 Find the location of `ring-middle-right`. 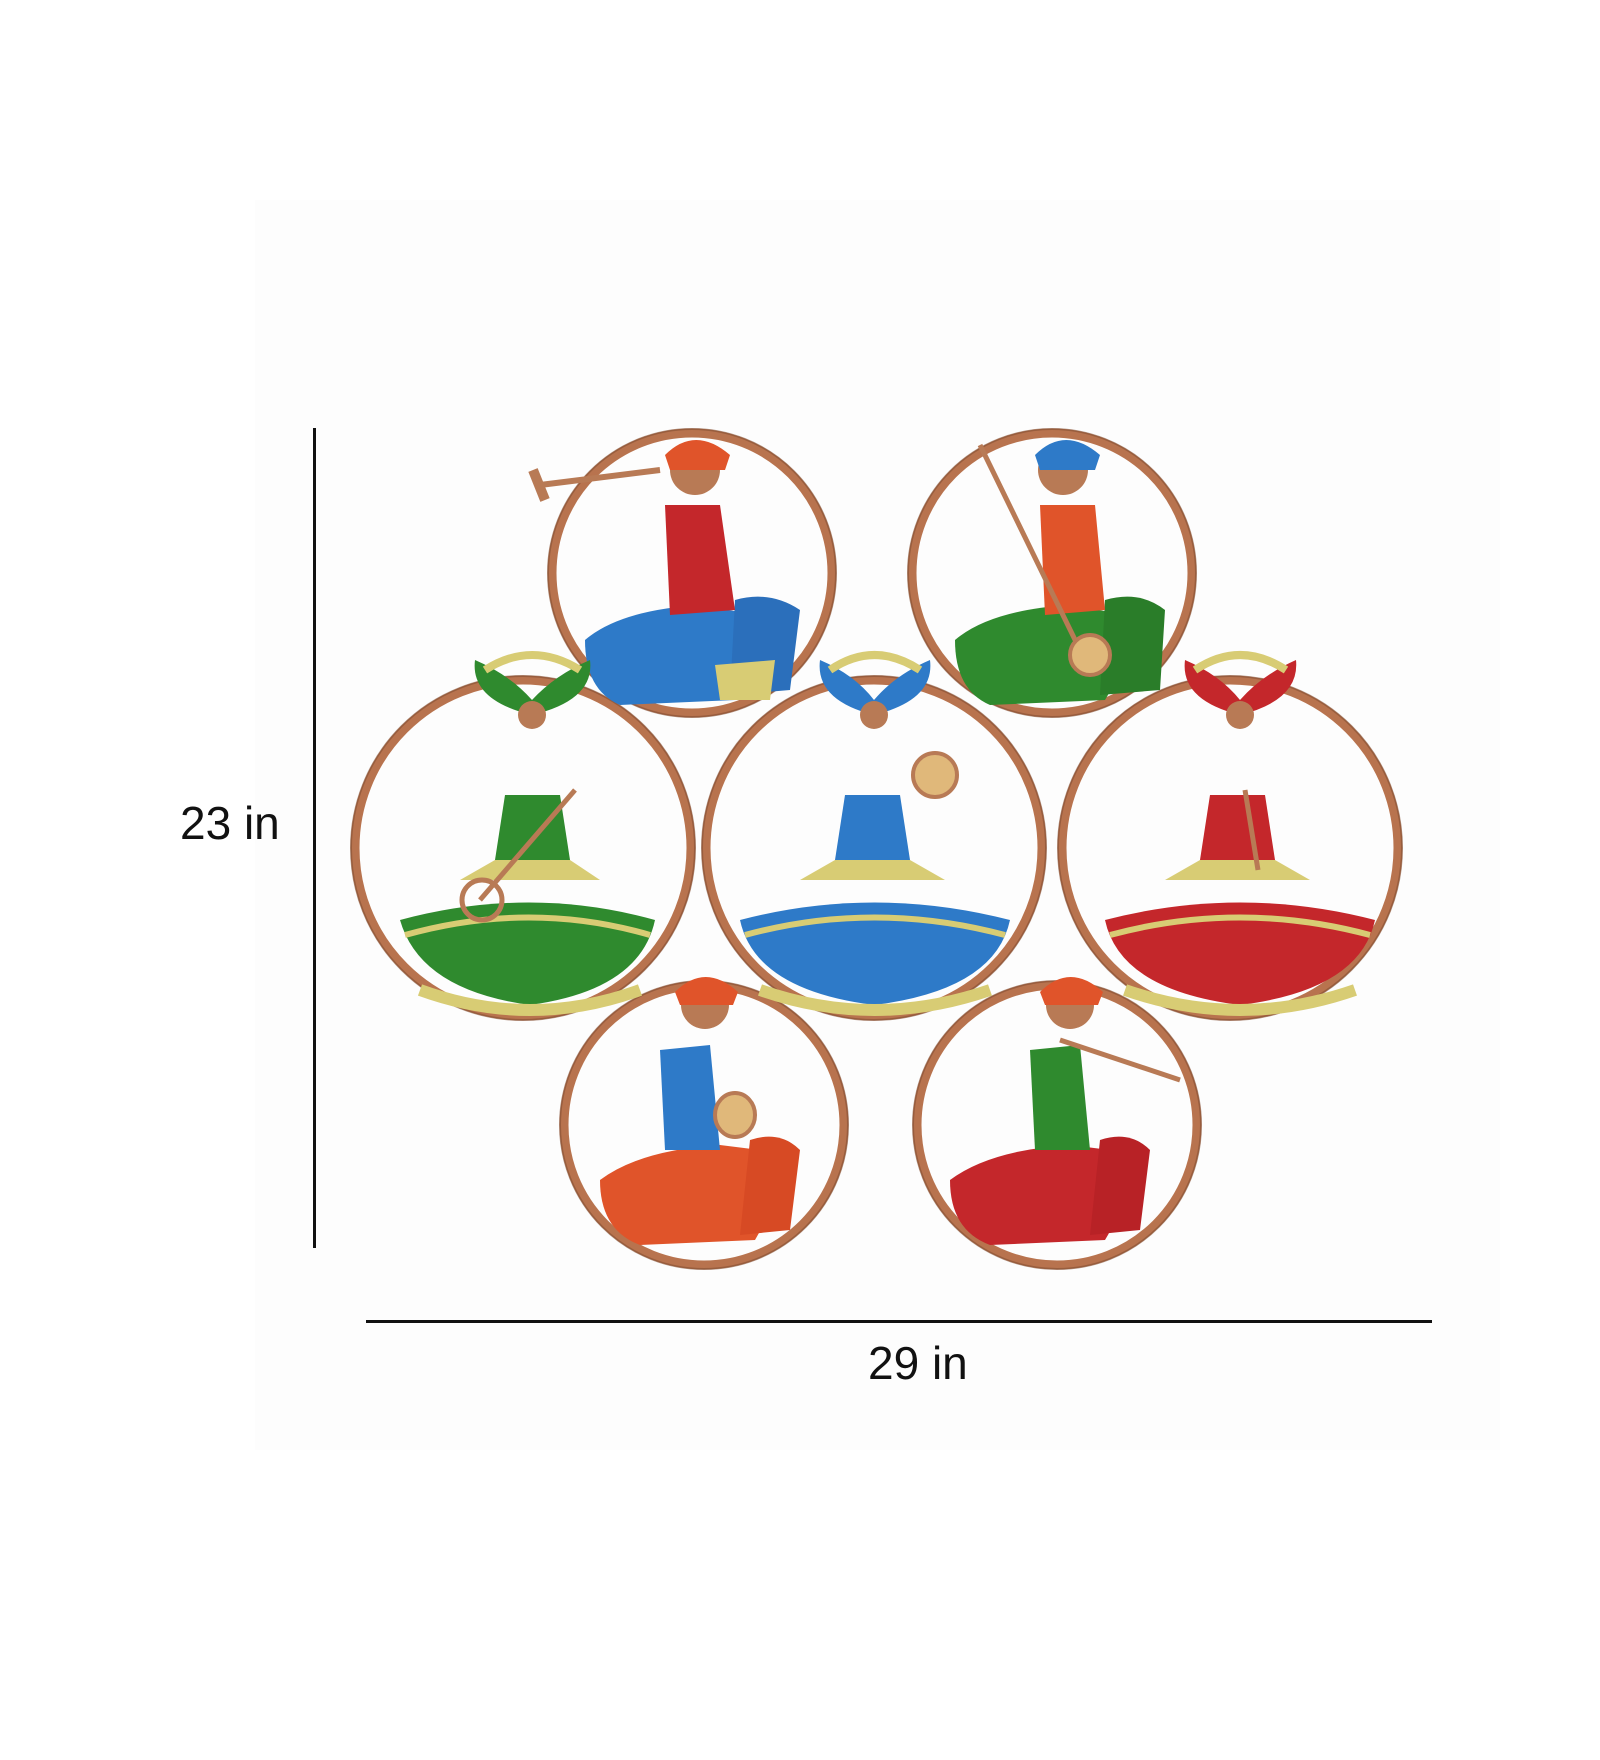

ring-middle-right is located at coordinates (1230, 848).